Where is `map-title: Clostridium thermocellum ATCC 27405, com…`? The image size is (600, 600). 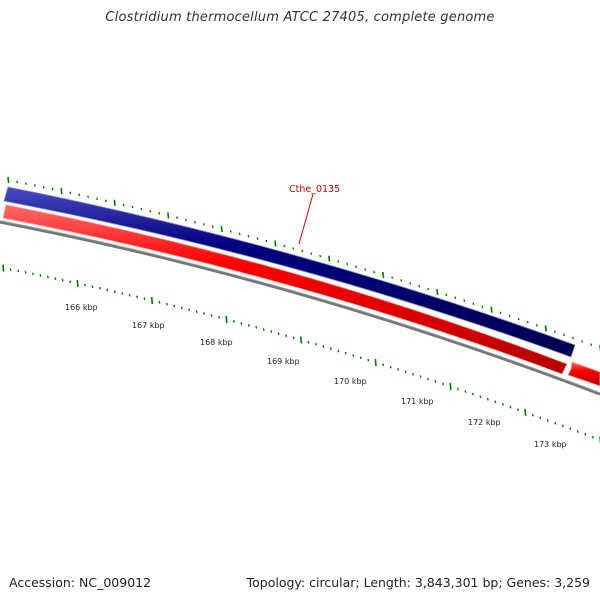 map-title: Clostridium thermocellum ATCC 27405, com… is located at coordinates (300, 17).